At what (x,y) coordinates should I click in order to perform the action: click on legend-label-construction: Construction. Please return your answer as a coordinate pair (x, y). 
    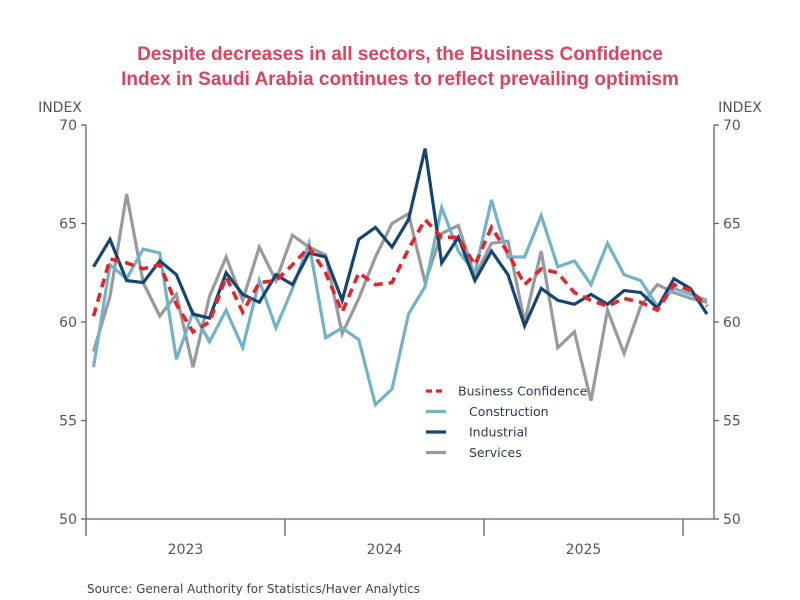
    Looking at the image, I should click on (509, 411).